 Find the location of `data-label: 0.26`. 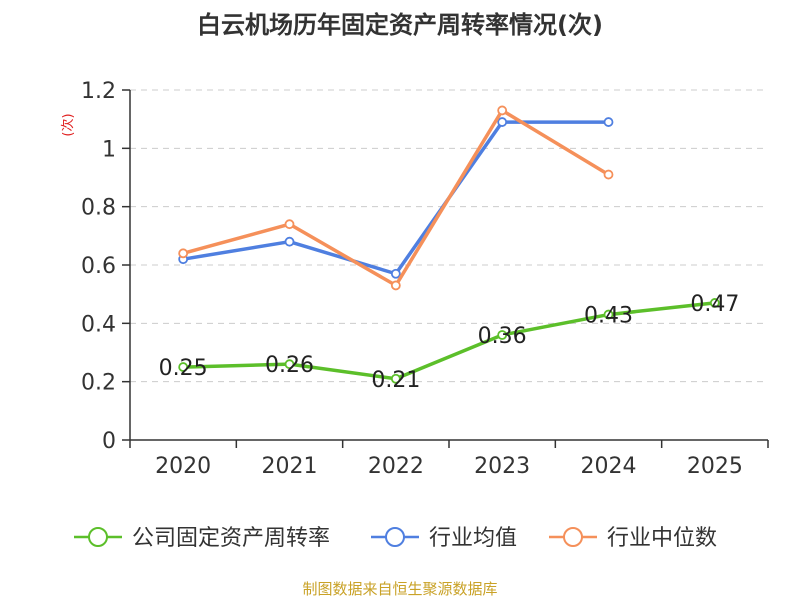

data-label: 0.26 is located at coordinates (289, 365).